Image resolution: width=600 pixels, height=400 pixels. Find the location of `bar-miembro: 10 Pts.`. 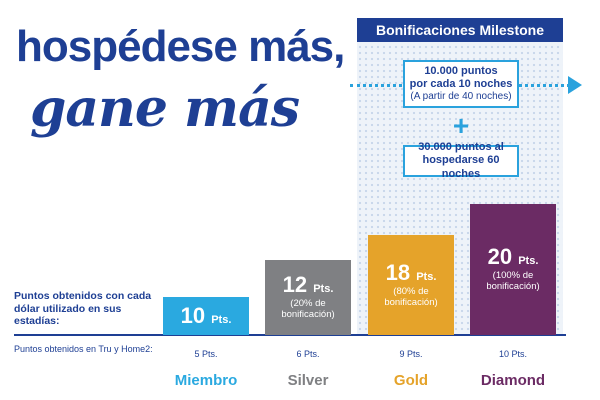

bar-miembro: 10 Pts. is located at coordinates (206, 316).